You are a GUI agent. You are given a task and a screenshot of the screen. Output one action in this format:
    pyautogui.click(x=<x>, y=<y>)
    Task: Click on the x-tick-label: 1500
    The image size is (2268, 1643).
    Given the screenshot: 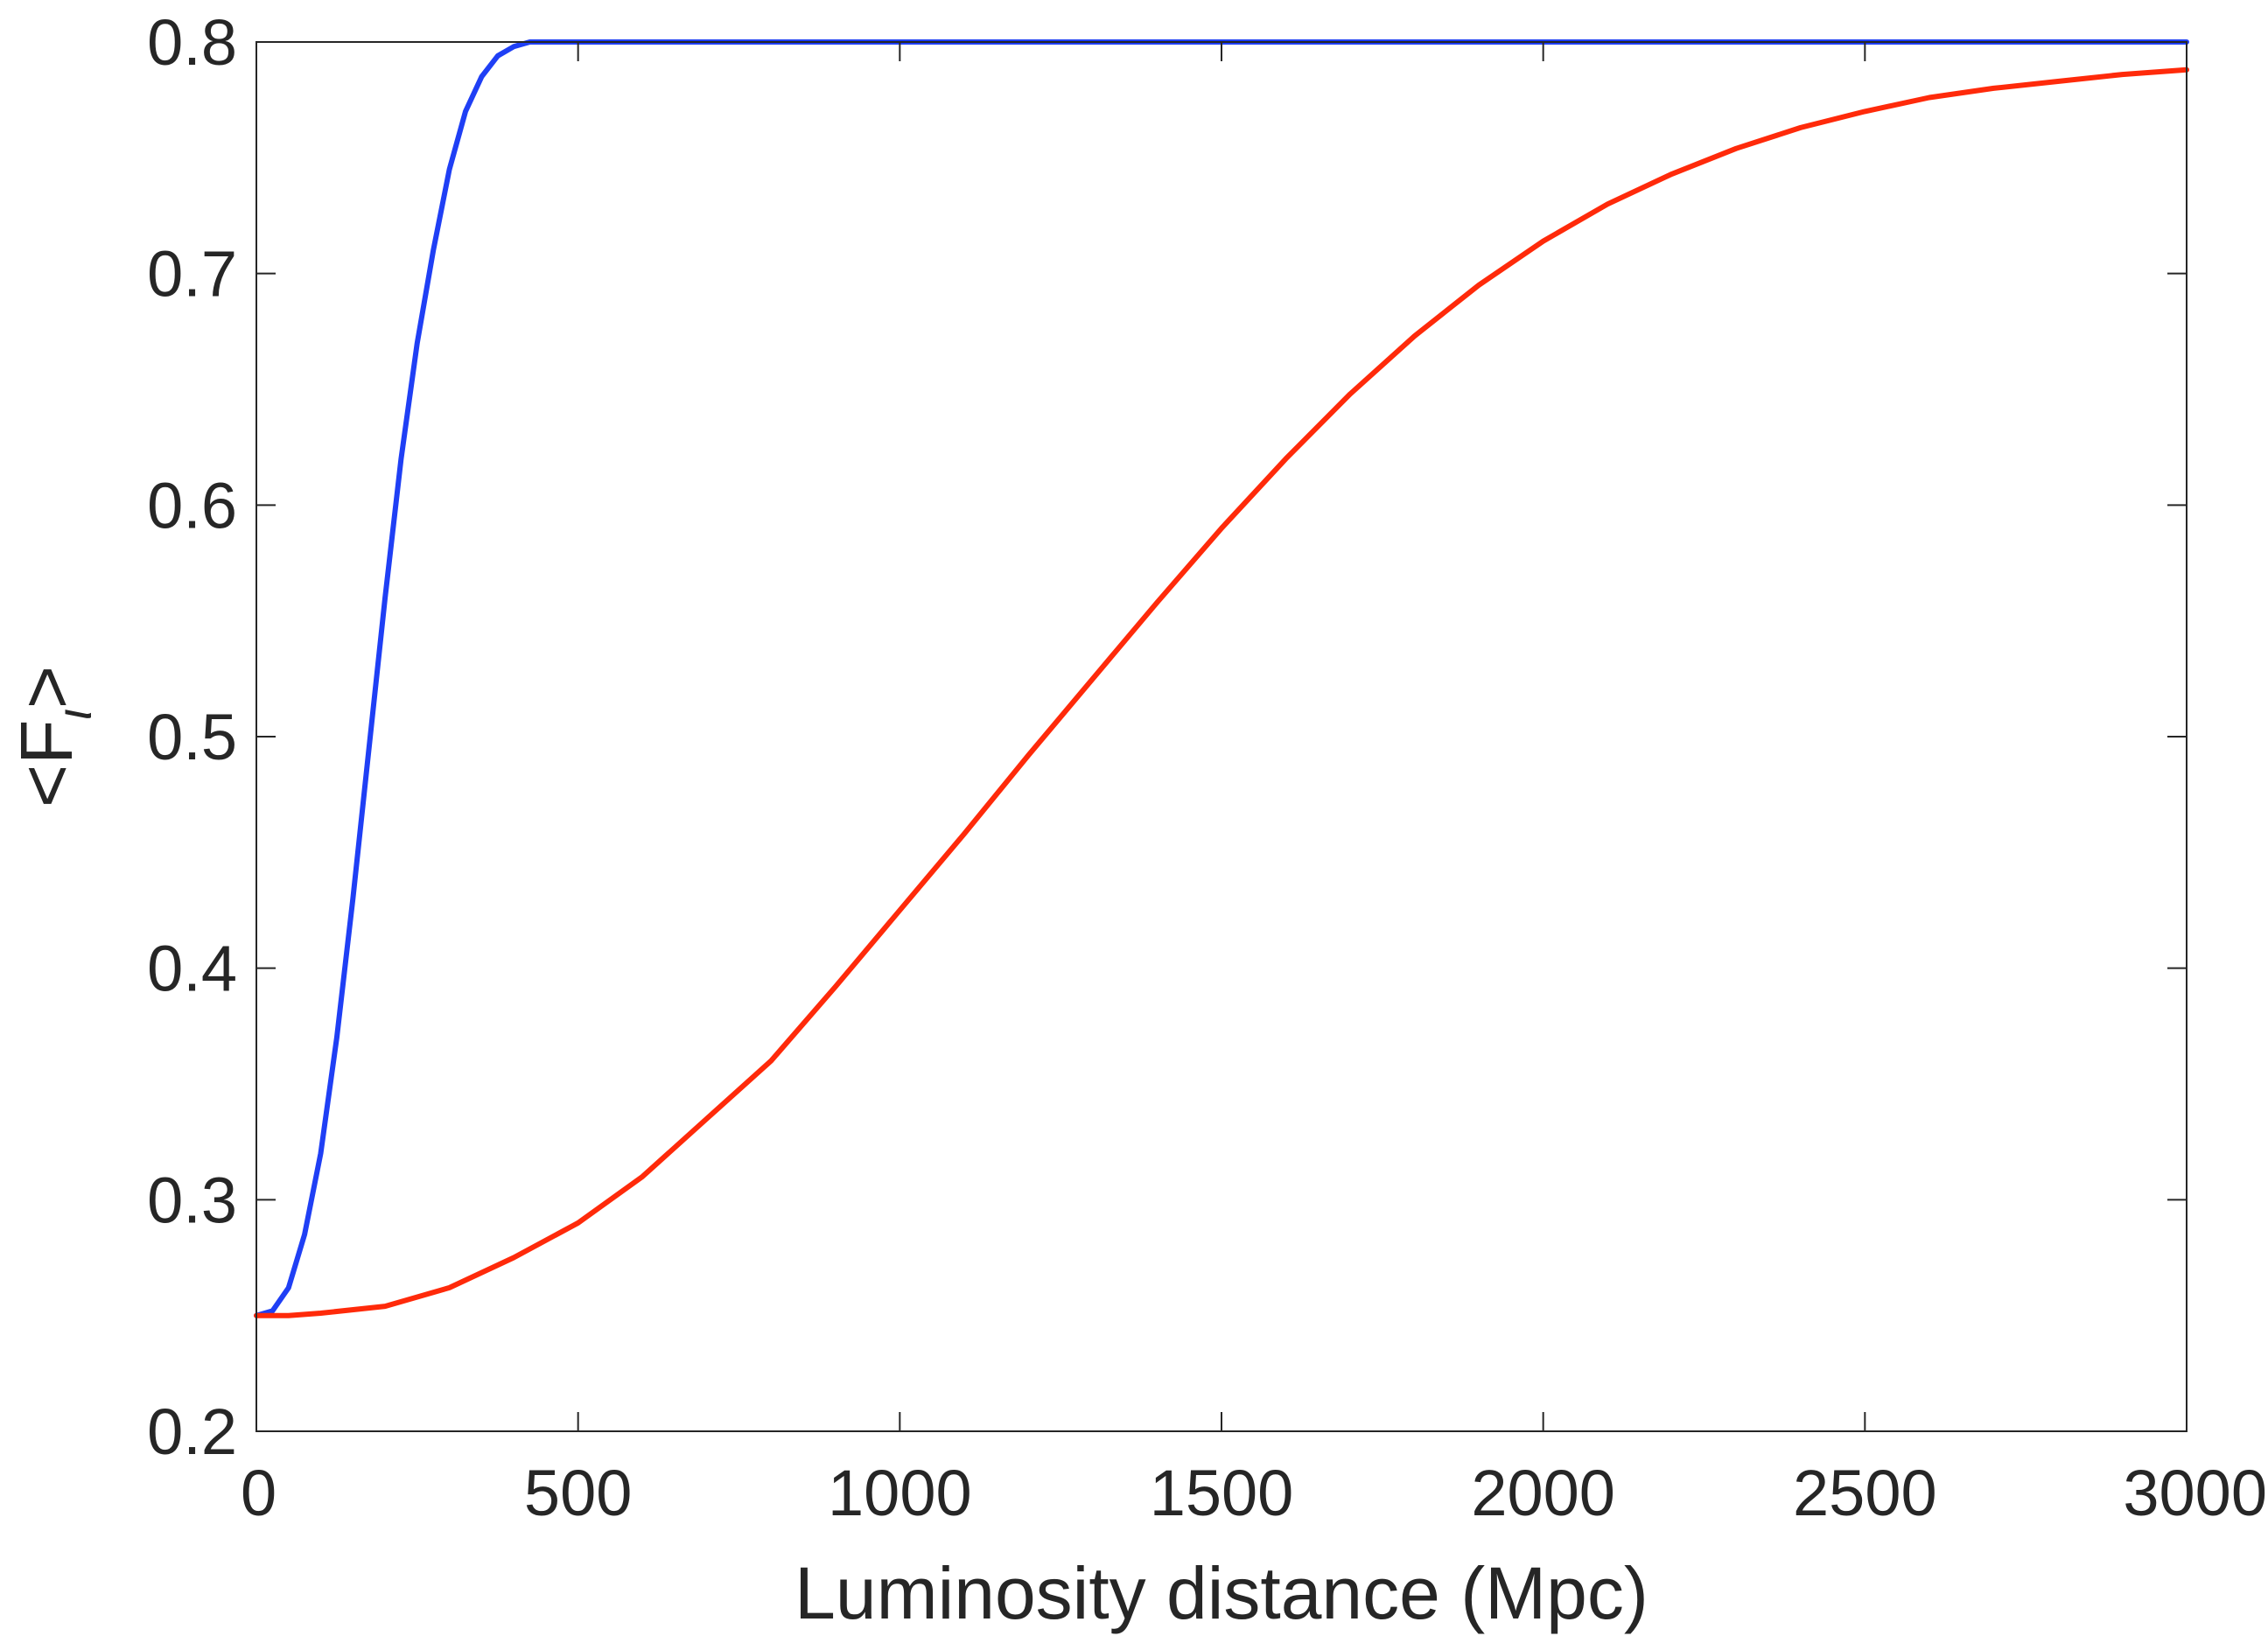 What is the action you would take?
    pyautogui.click(x=1222, y=1493)
    